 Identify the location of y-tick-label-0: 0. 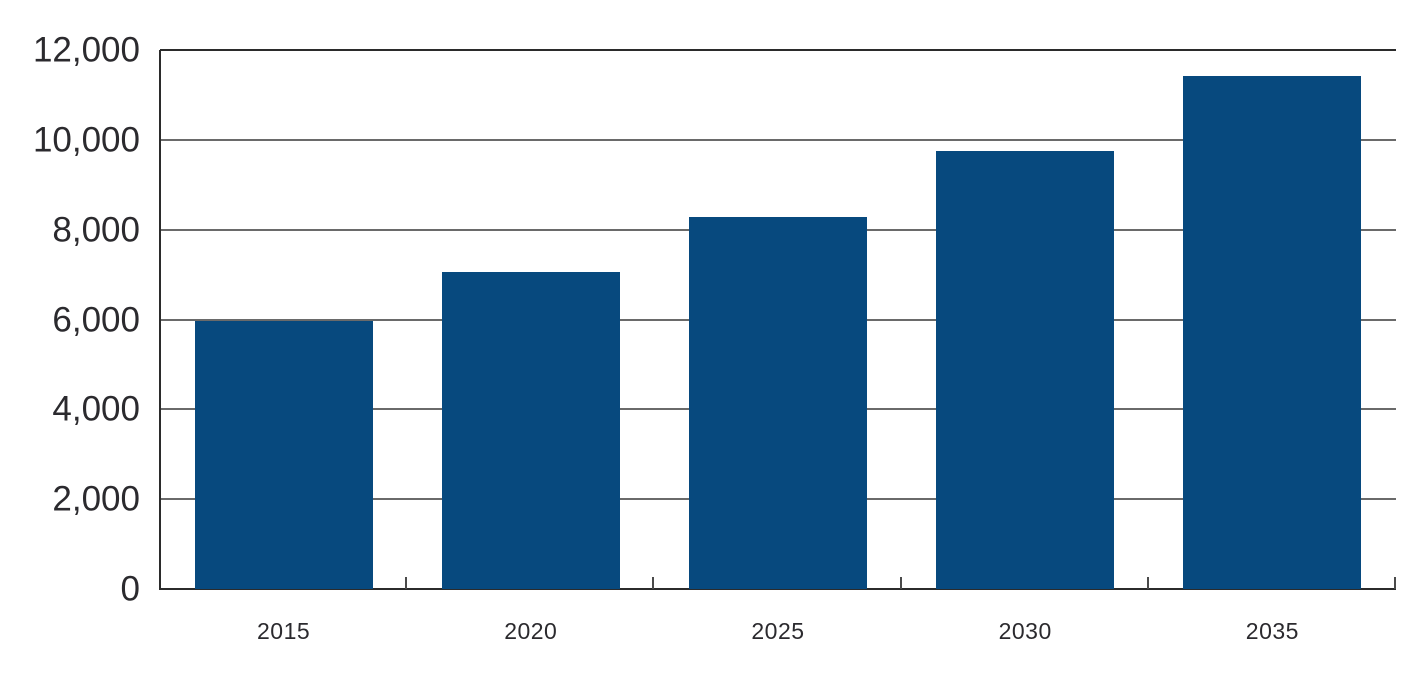
(130, 589).